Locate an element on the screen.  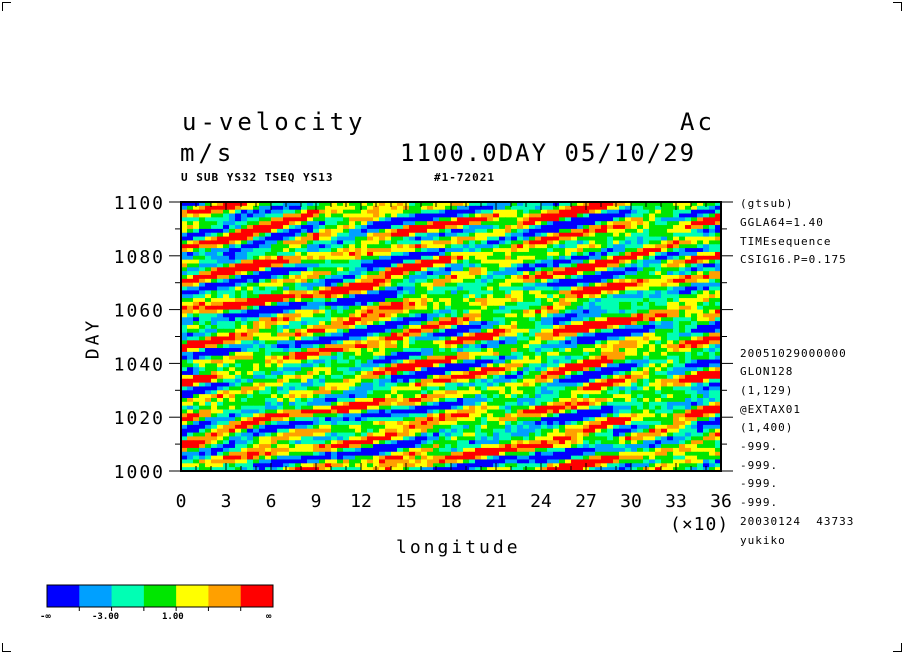
info-line: TIMEsequence is located at coordinates (786, 241).